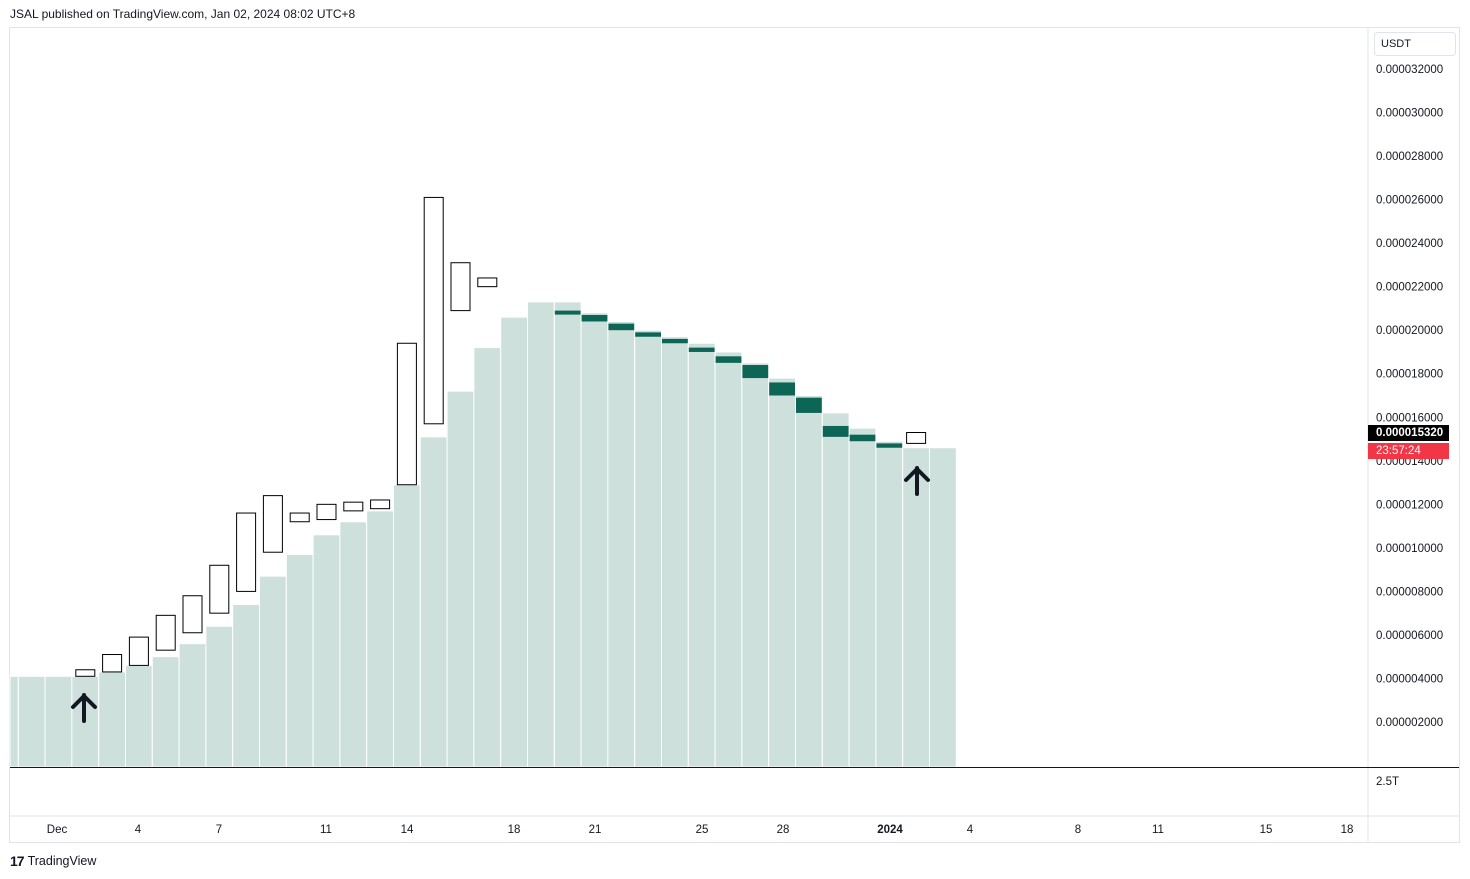 The height and width of the screenshot is (879, 1470). Describe the element at coordinates (1078, 830) in the screenshot. I see `time-tick-label: 8` at that location.